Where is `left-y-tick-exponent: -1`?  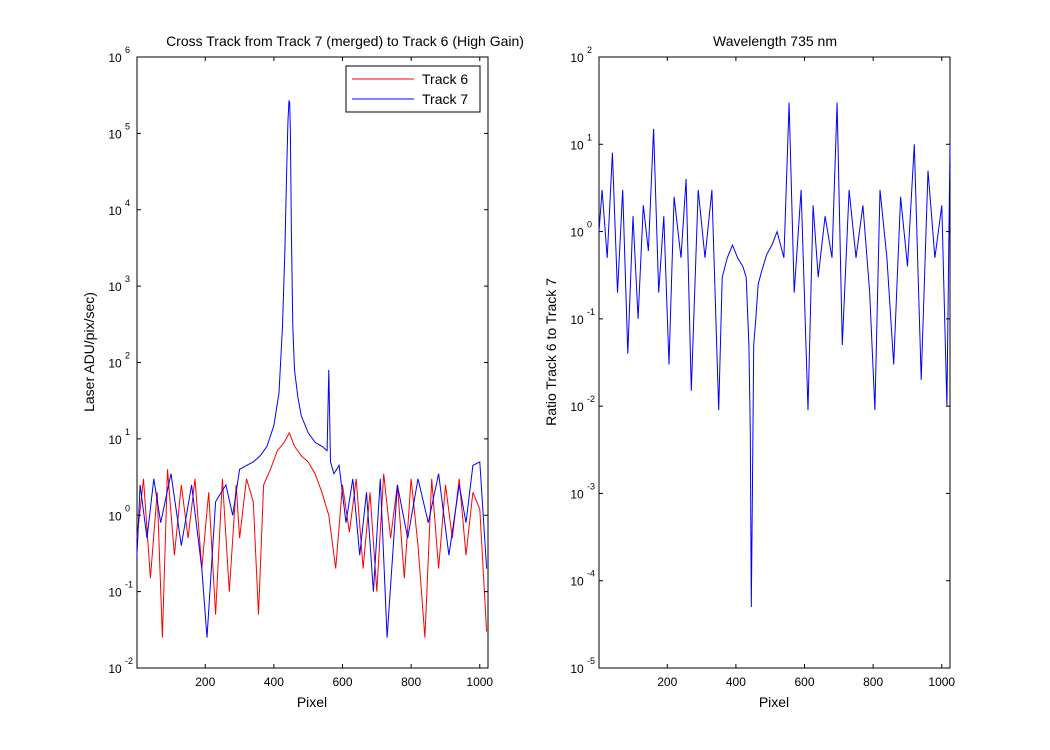
left-y-tick-exponent: -1 is located at coordinates (129, 585).